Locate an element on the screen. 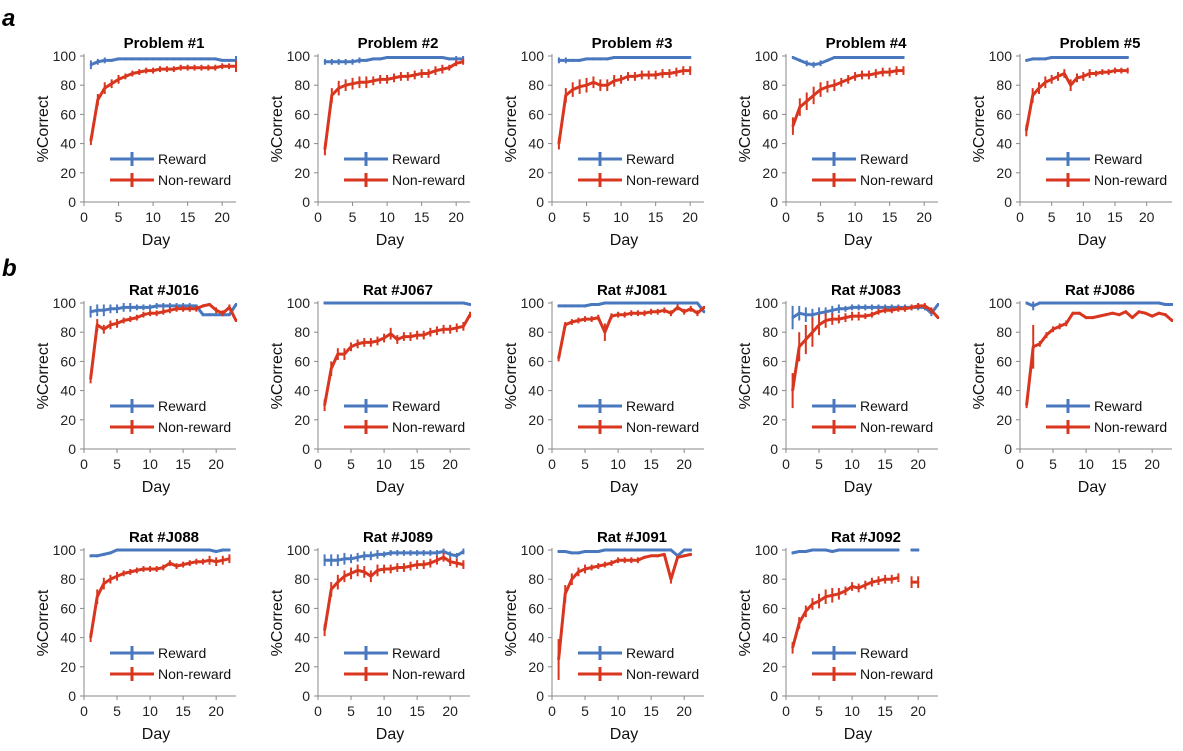  y-tick-label: 80 is located at coordinates (770, 332).